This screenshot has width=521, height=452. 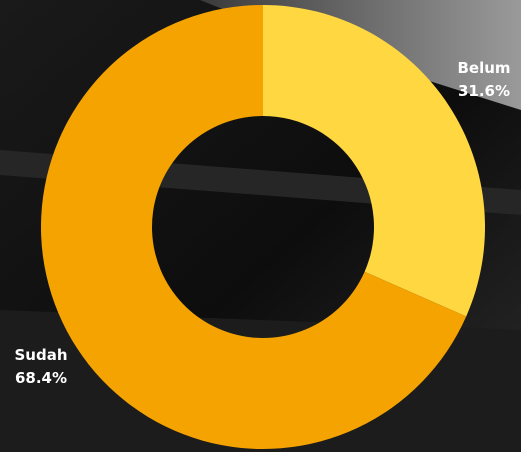 What do you see at coordinates (41, 378) in the screenshot?
I see `slice-value-label: 68.4%` at bounding box center [41, 378].